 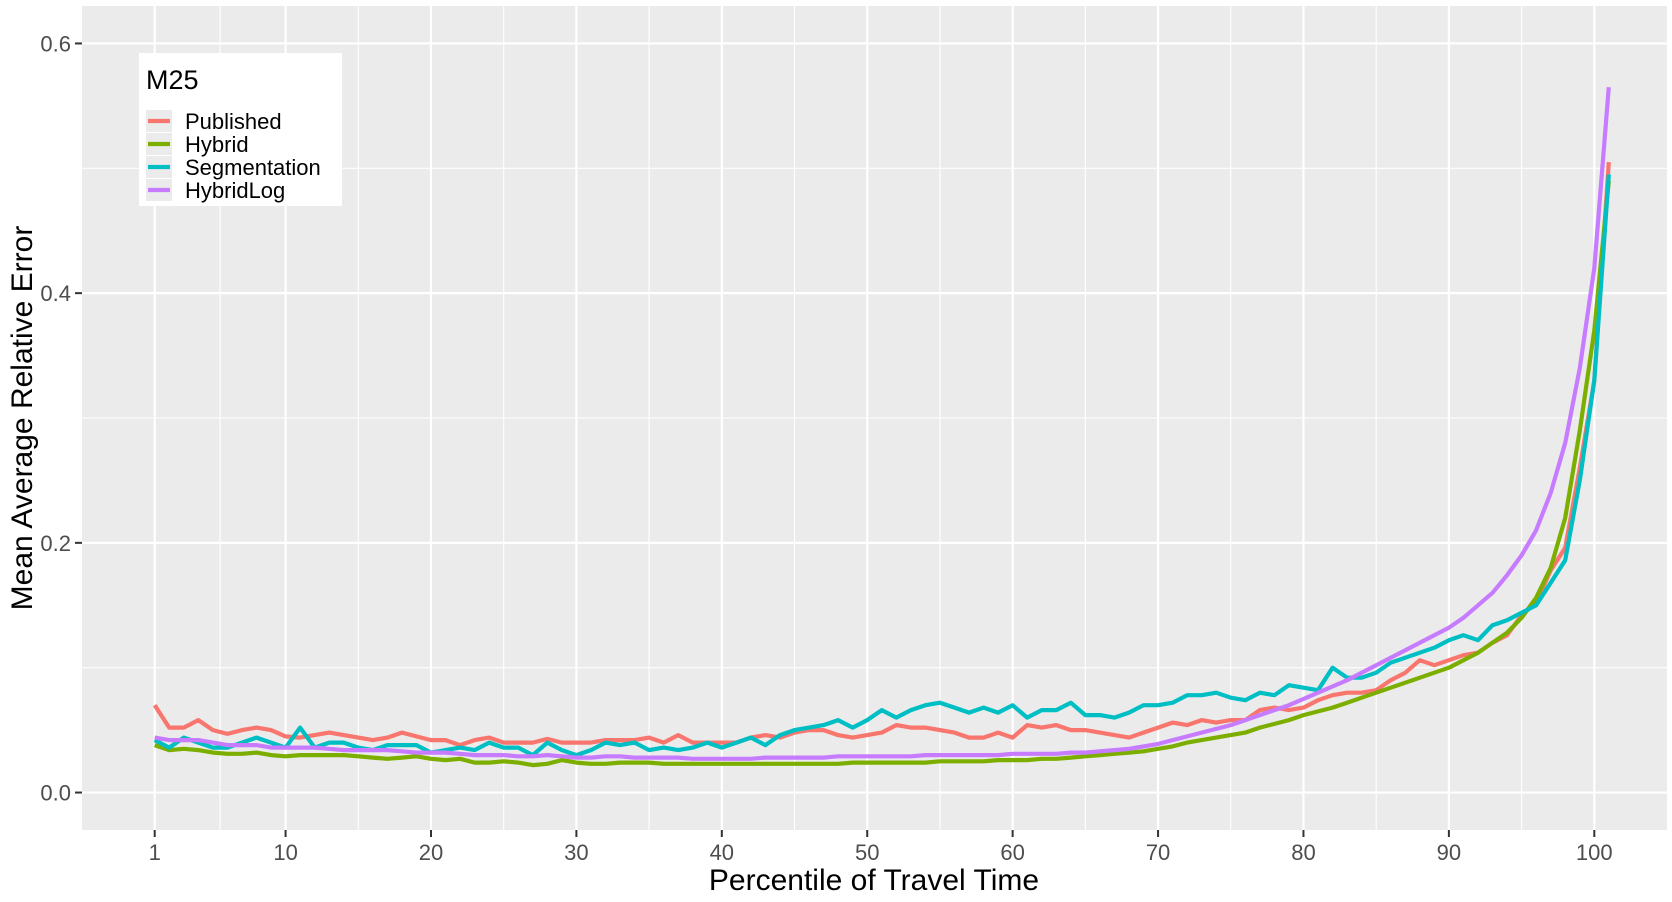 What do you see at coordinates (172, 80) in the screenshot?
I see `legend-title: M25` at bounding box center [172, 80].